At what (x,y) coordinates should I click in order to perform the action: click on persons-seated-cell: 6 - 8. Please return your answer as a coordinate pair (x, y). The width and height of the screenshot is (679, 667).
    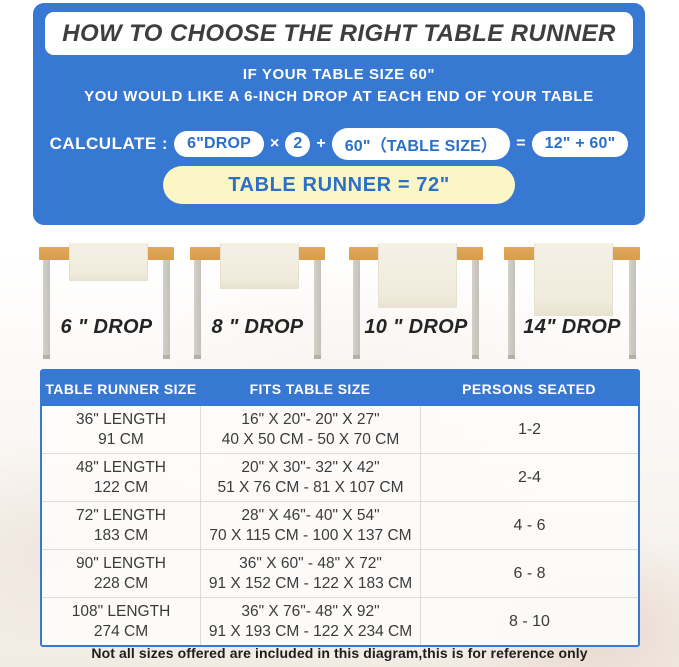
    Looking at the image, I should click on (529, 573).